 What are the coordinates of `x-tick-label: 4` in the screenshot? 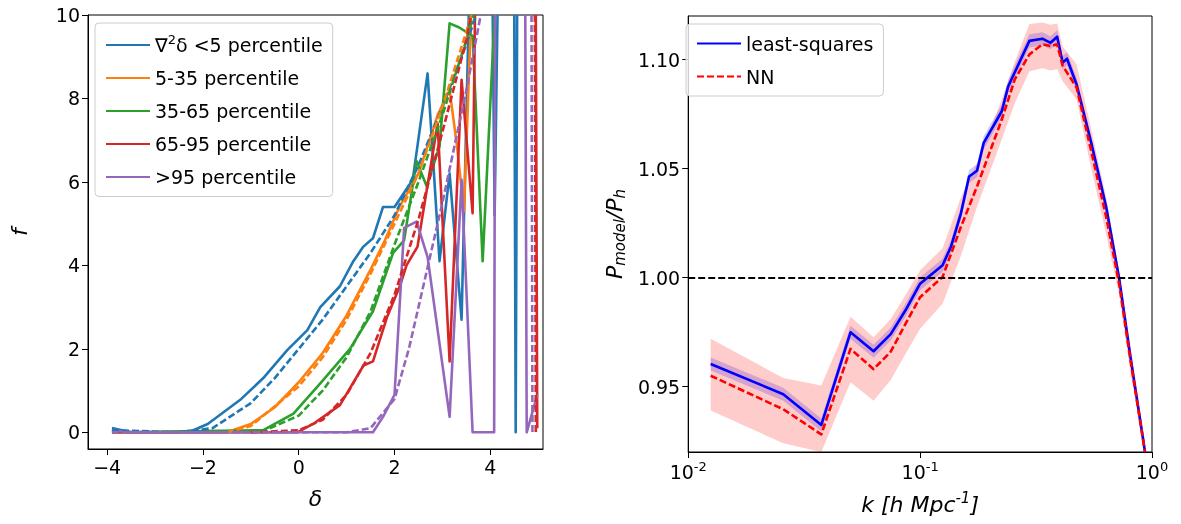 It's located at (490, 466).